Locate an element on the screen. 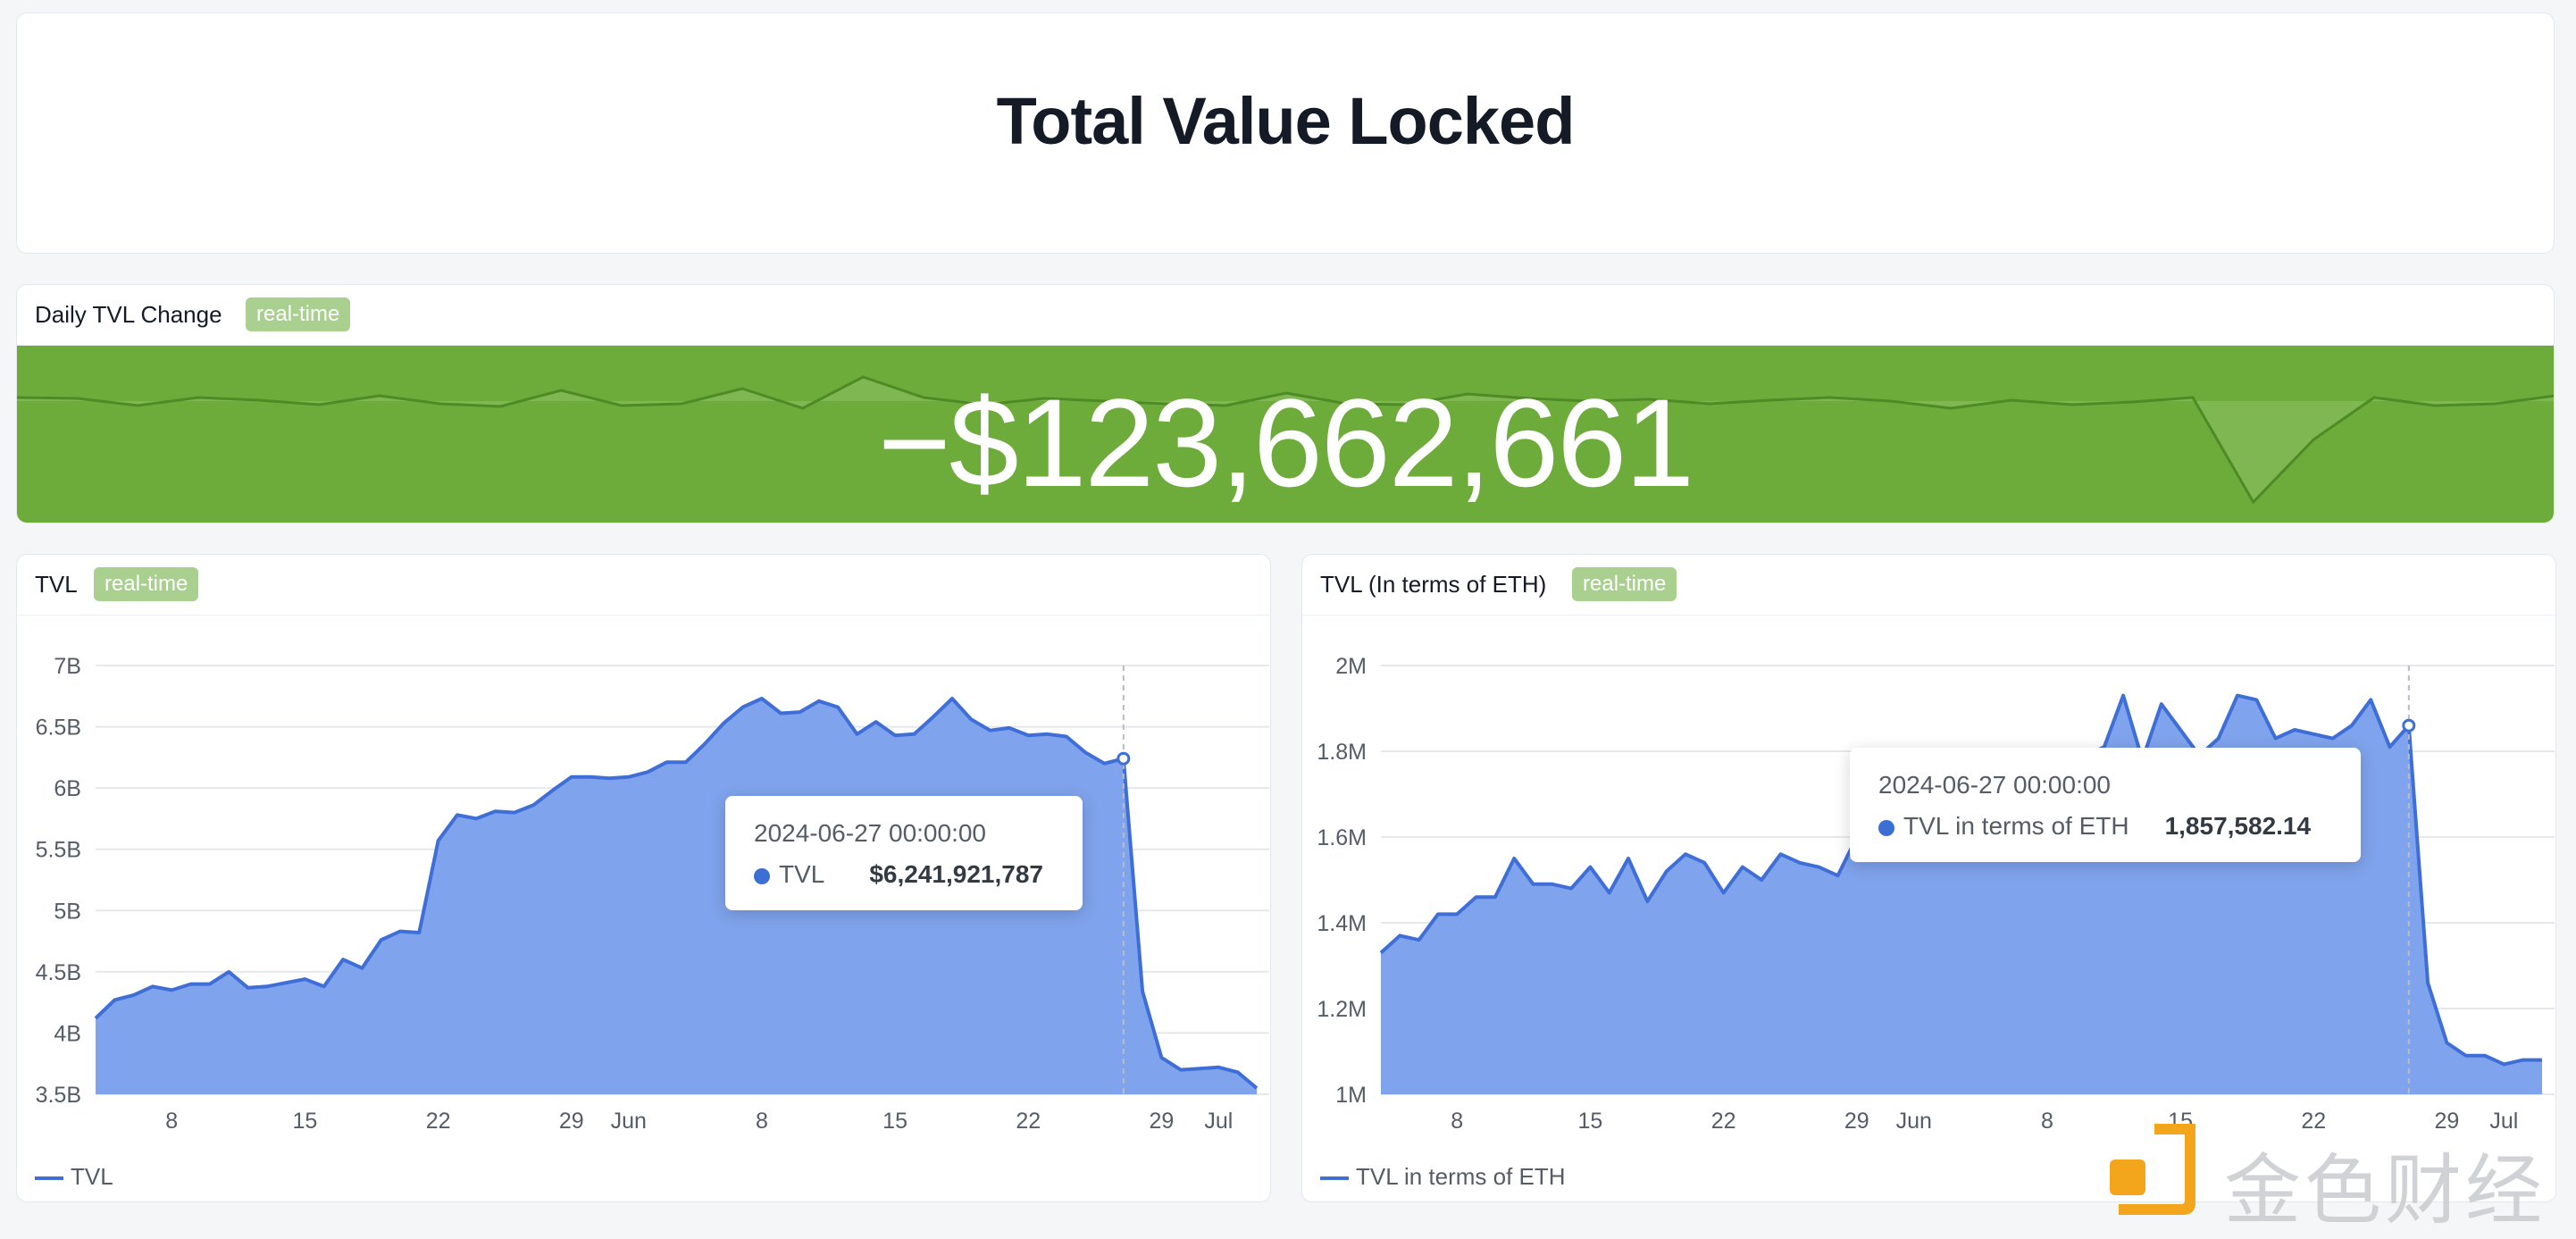 The image size is (2576, 1239). y-tick-label: 4.5B is located at coordinates (59, 972).